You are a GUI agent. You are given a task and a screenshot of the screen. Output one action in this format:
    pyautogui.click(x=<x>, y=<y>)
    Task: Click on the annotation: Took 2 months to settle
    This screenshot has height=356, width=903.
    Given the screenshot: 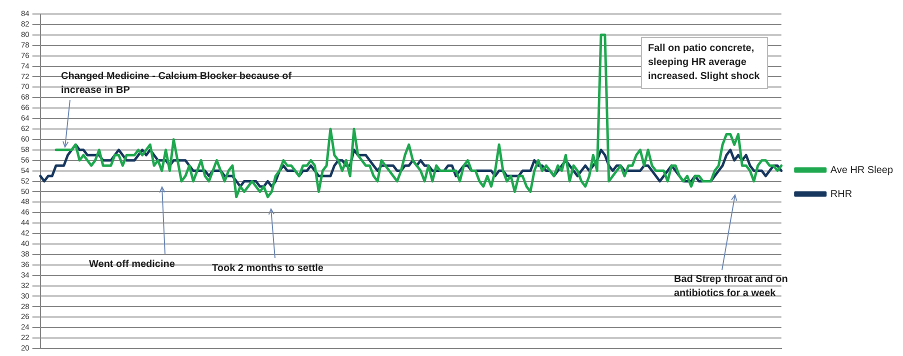 What is the action you would take?
    pyautogui.click(x=268, y=269)
    